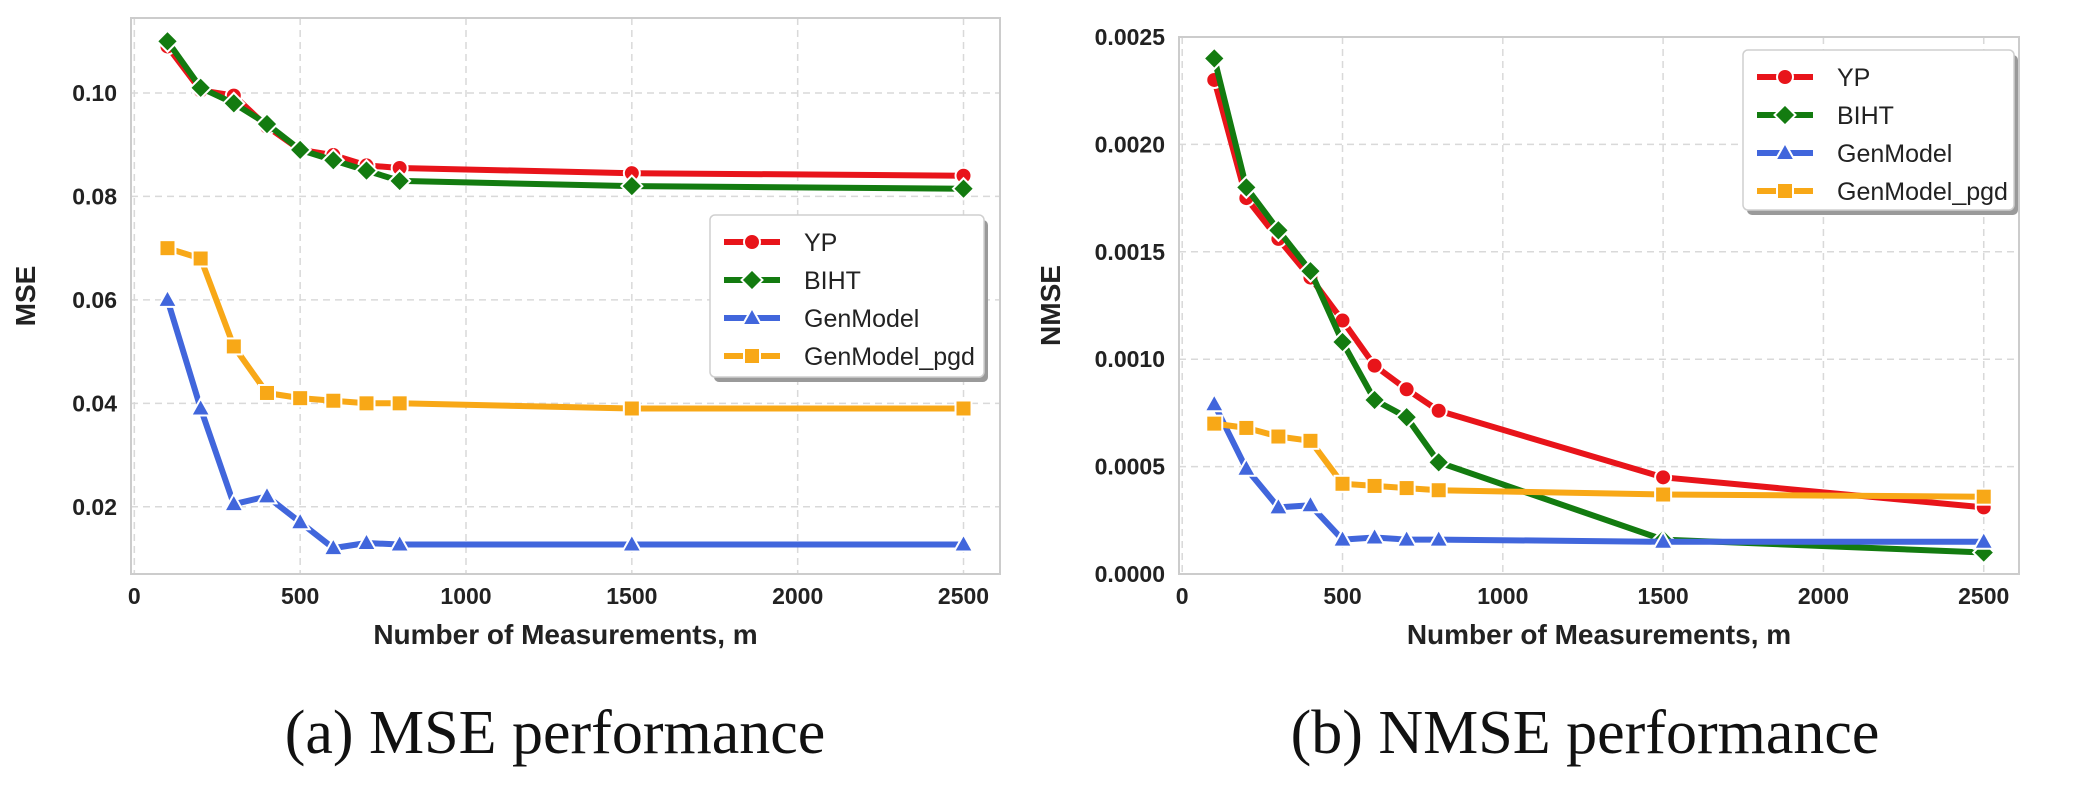  I want to click on legend-label: YP, so click(1853, 78).